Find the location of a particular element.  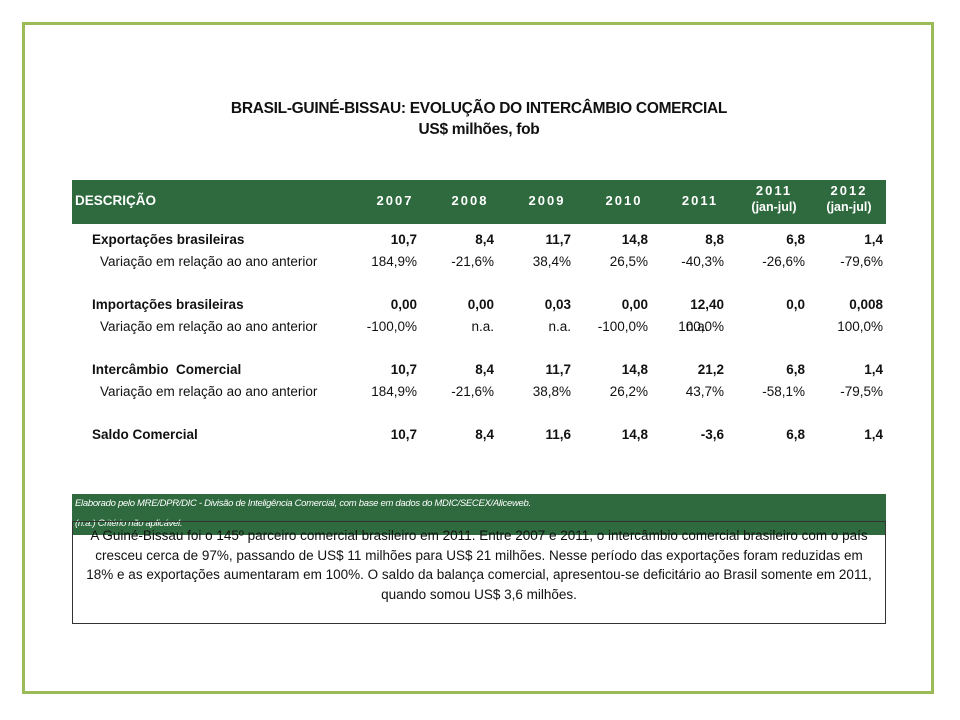

cell-2012-janjul: -79,6% is located at coordinates (861, 261).